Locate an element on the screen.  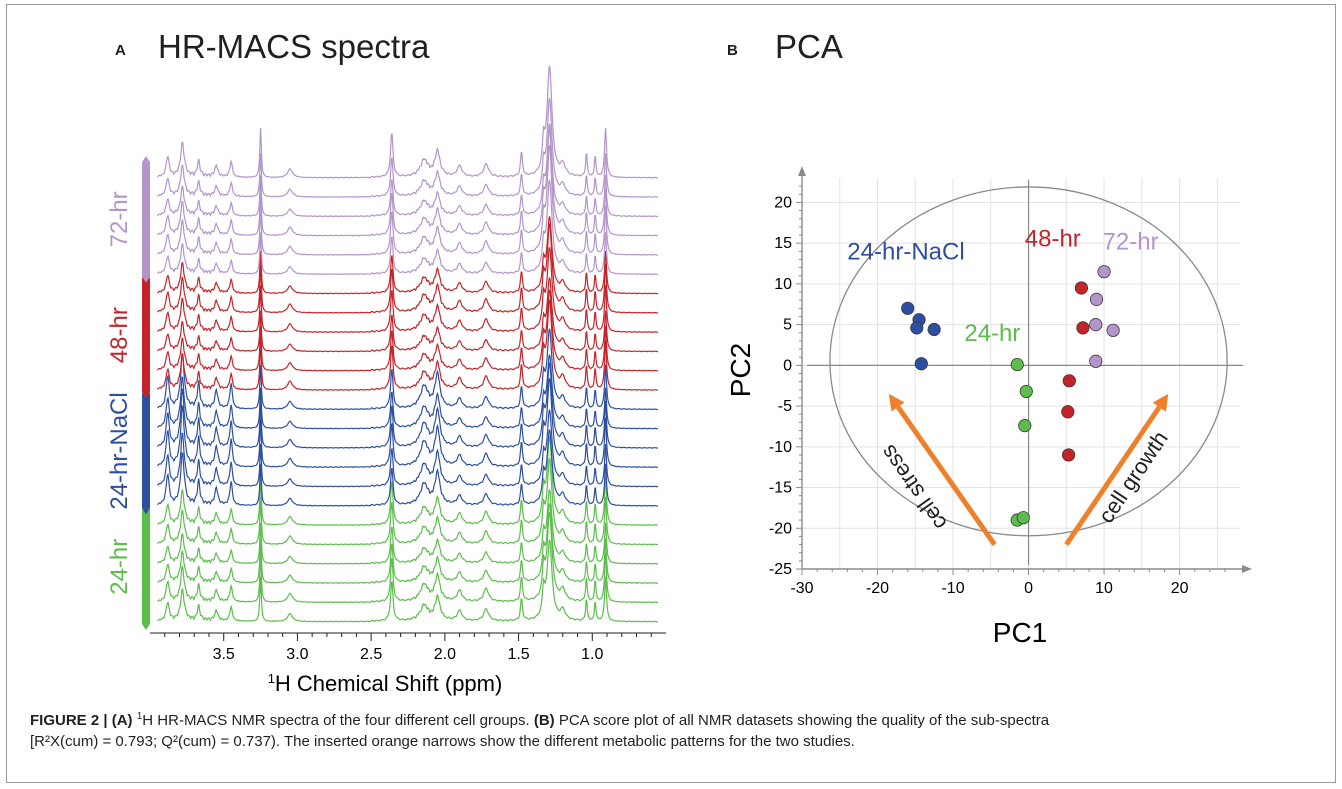
spectra-x-axis-label: 1H Chemical Shift (ppm) is located at coordinates (385, 683).